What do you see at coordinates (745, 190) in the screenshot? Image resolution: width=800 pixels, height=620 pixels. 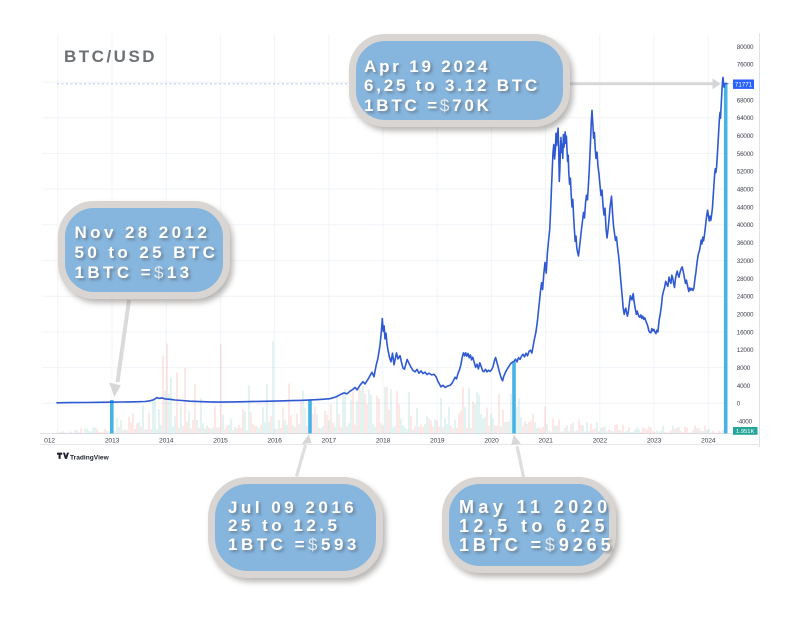 I see `svg-text: 48000` at bounding box center [745, 190].